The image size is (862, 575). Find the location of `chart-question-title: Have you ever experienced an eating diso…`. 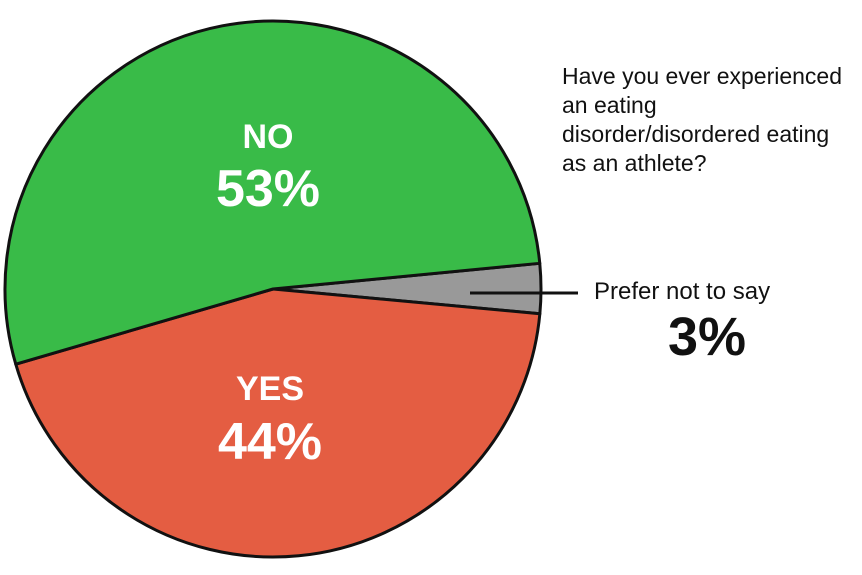

chart-question-title: Have you ever experienced an eating diso… is located at coordinates (702, 119).